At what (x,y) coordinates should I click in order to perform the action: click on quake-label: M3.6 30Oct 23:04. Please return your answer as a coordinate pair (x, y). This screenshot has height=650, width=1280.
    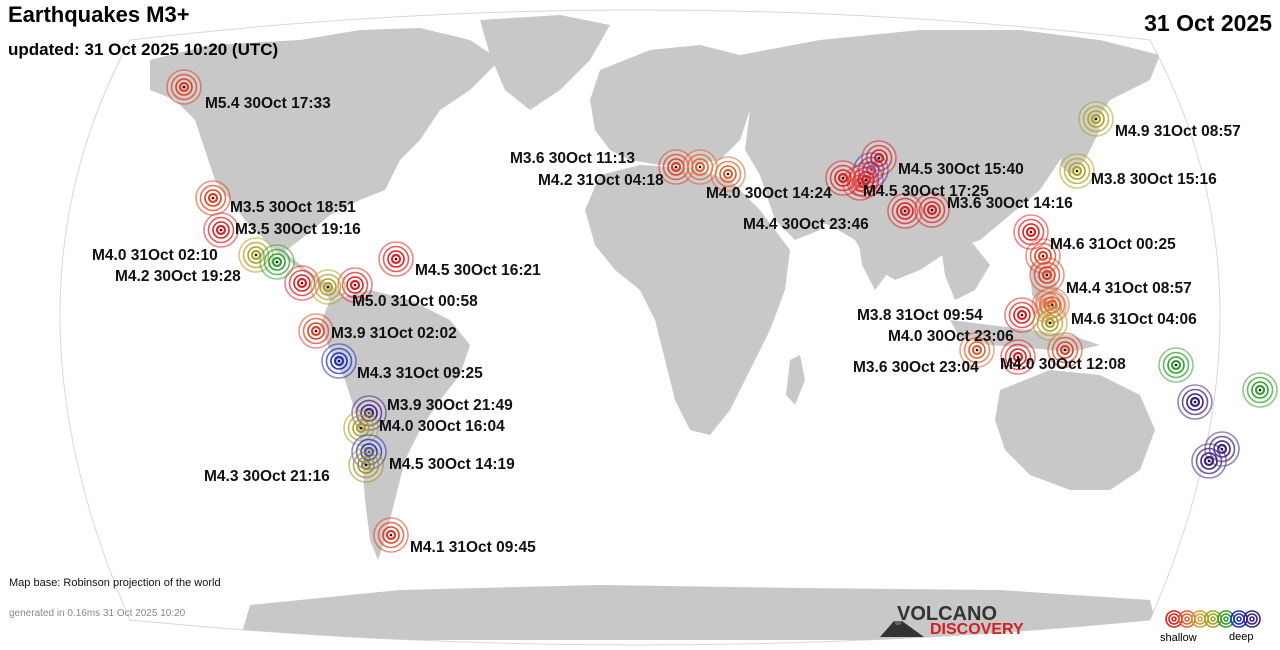
    Looking at the image, I should click on (916, 367).